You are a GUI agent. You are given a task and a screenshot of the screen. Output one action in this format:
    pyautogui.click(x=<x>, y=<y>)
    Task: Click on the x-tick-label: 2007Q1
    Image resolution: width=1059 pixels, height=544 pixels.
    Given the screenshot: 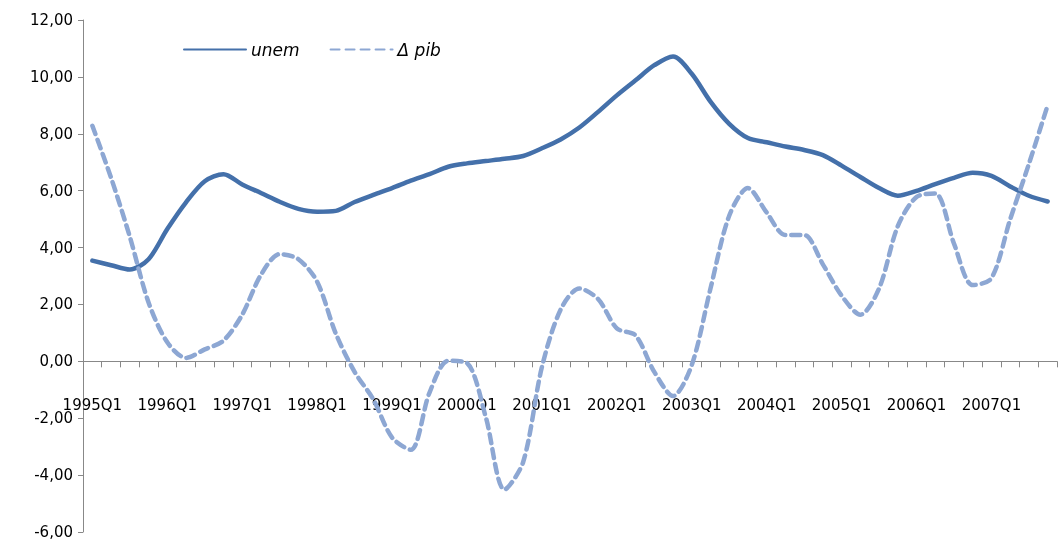 What is the action you would take?
    pyautogui.click(x=991, y=404)
    